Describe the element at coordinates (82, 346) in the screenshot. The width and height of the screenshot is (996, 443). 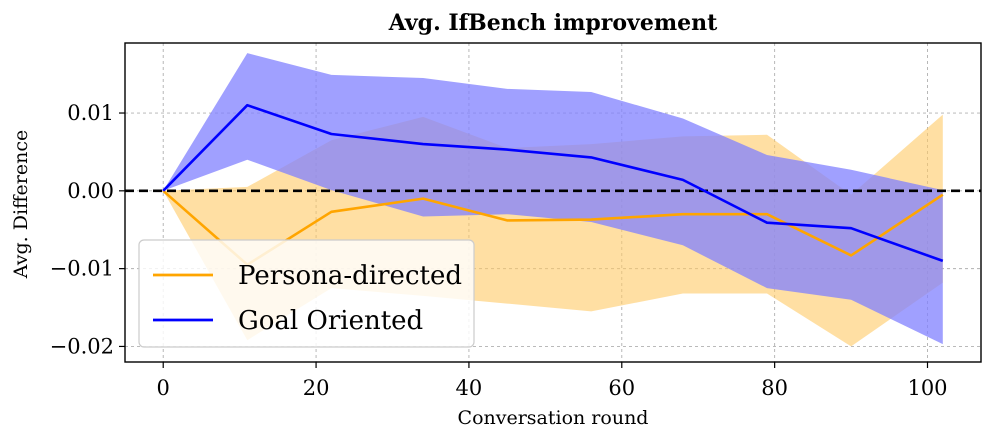
I see `y-tick-label: −0.02` at that location.